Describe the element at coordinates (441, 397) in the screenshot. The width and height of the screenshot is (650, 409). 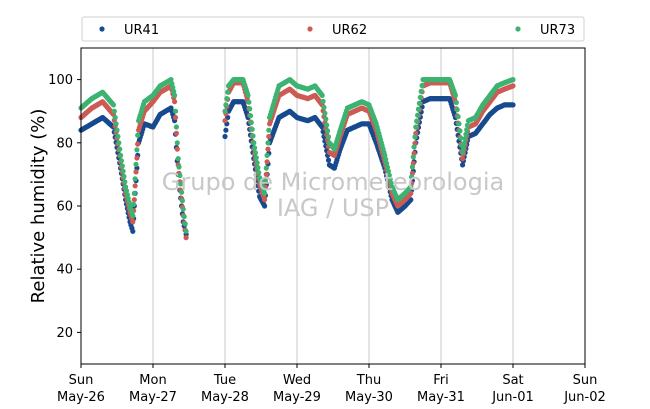
I see `x-tick-label-date: May-31` at that location.